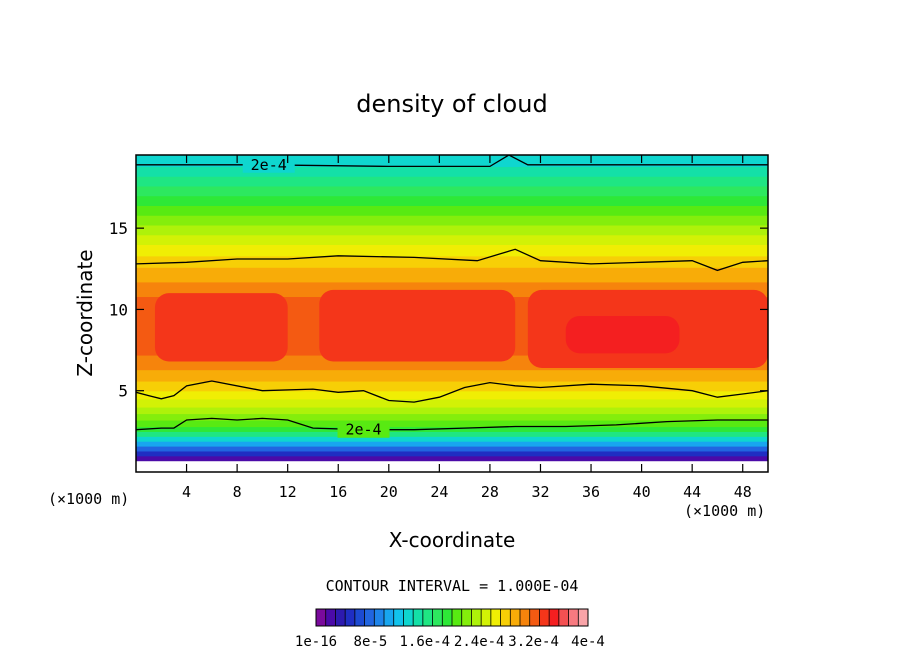 This screenshot has width=904, height=654. I want to click on x-tick-label: 36, so click(591, 492).